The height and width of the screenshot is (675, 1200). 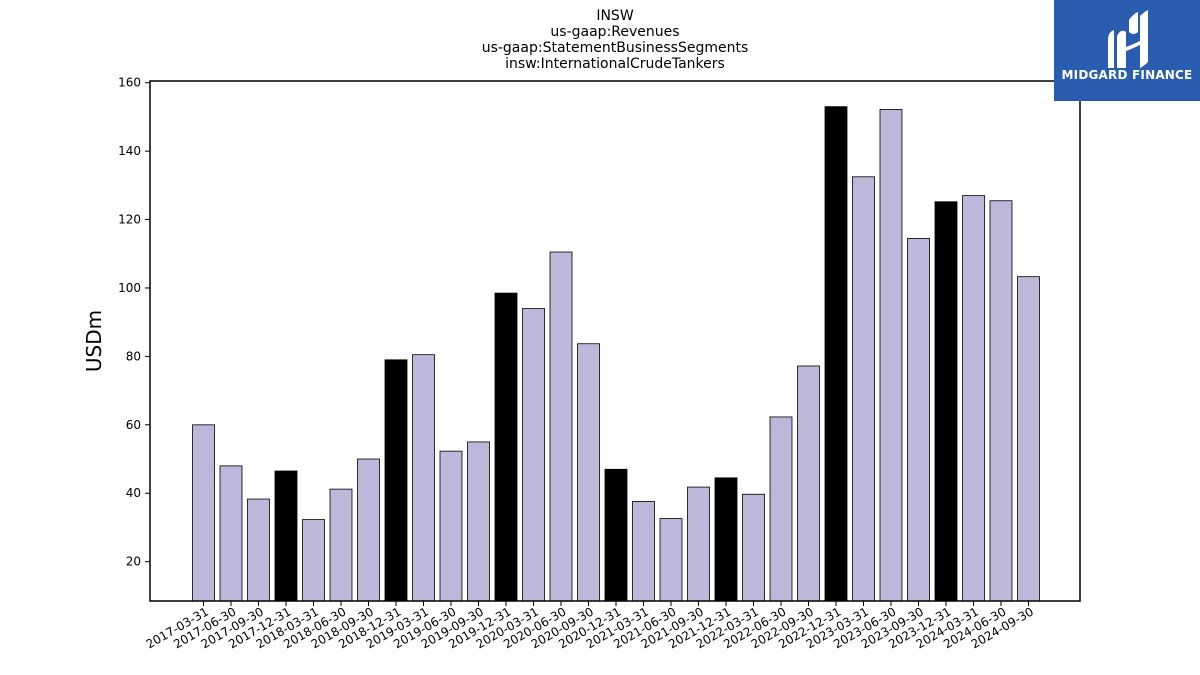 I want to click on midgard-finance-logo: MIDGARD FINANCE, so click(x=1127, y=50).